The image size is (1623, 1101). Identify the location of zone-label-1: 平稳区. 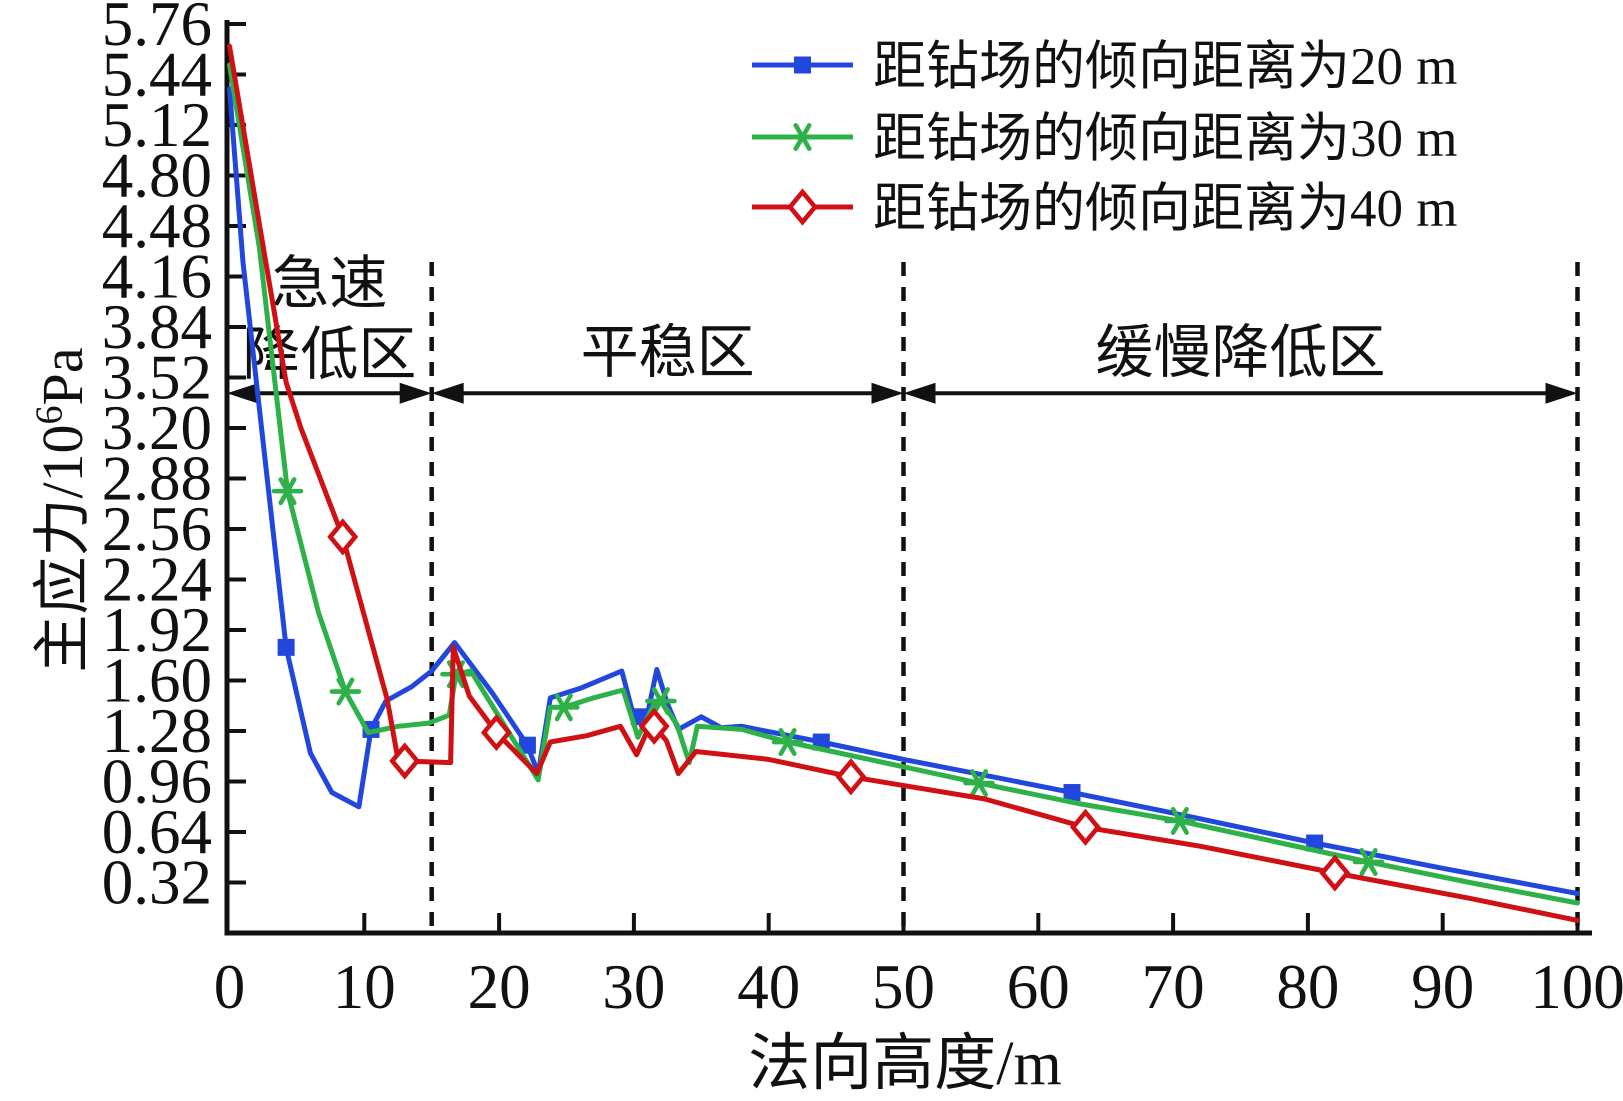
(668, 352).